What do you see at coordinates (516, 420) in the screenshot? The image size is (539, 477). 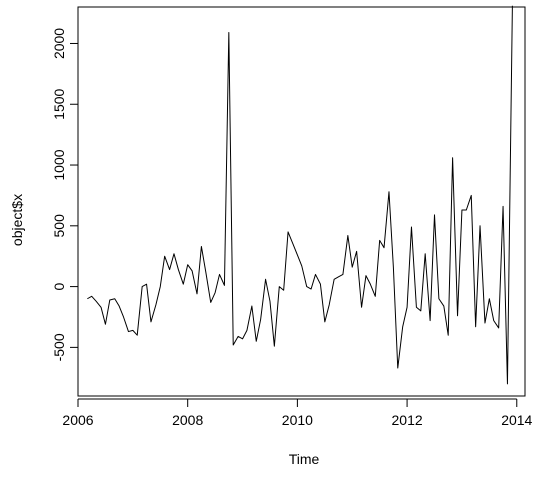 I see `x-tick-label: 2014` at bounding box center [516, 420].